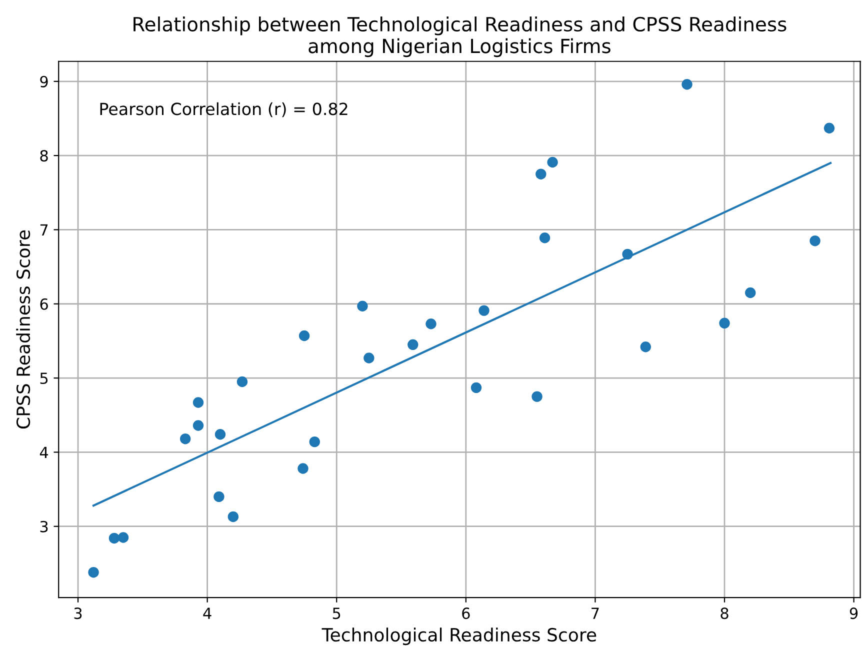 The image size is (862, 646). Describe the element at coordinates (207, 613) in the screenshot. I see `x-tick-label: 4` at that location.